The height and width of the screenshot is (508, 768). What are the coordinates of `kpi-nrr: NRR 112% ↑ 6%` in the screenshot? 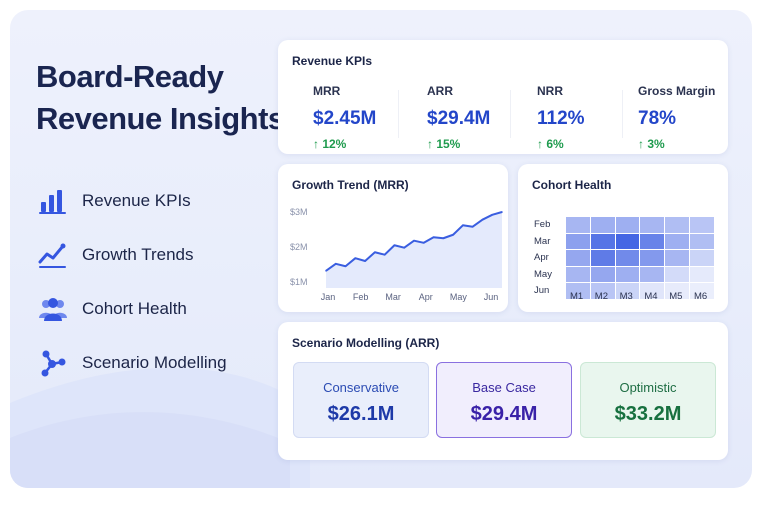 It's located at (587, 117).